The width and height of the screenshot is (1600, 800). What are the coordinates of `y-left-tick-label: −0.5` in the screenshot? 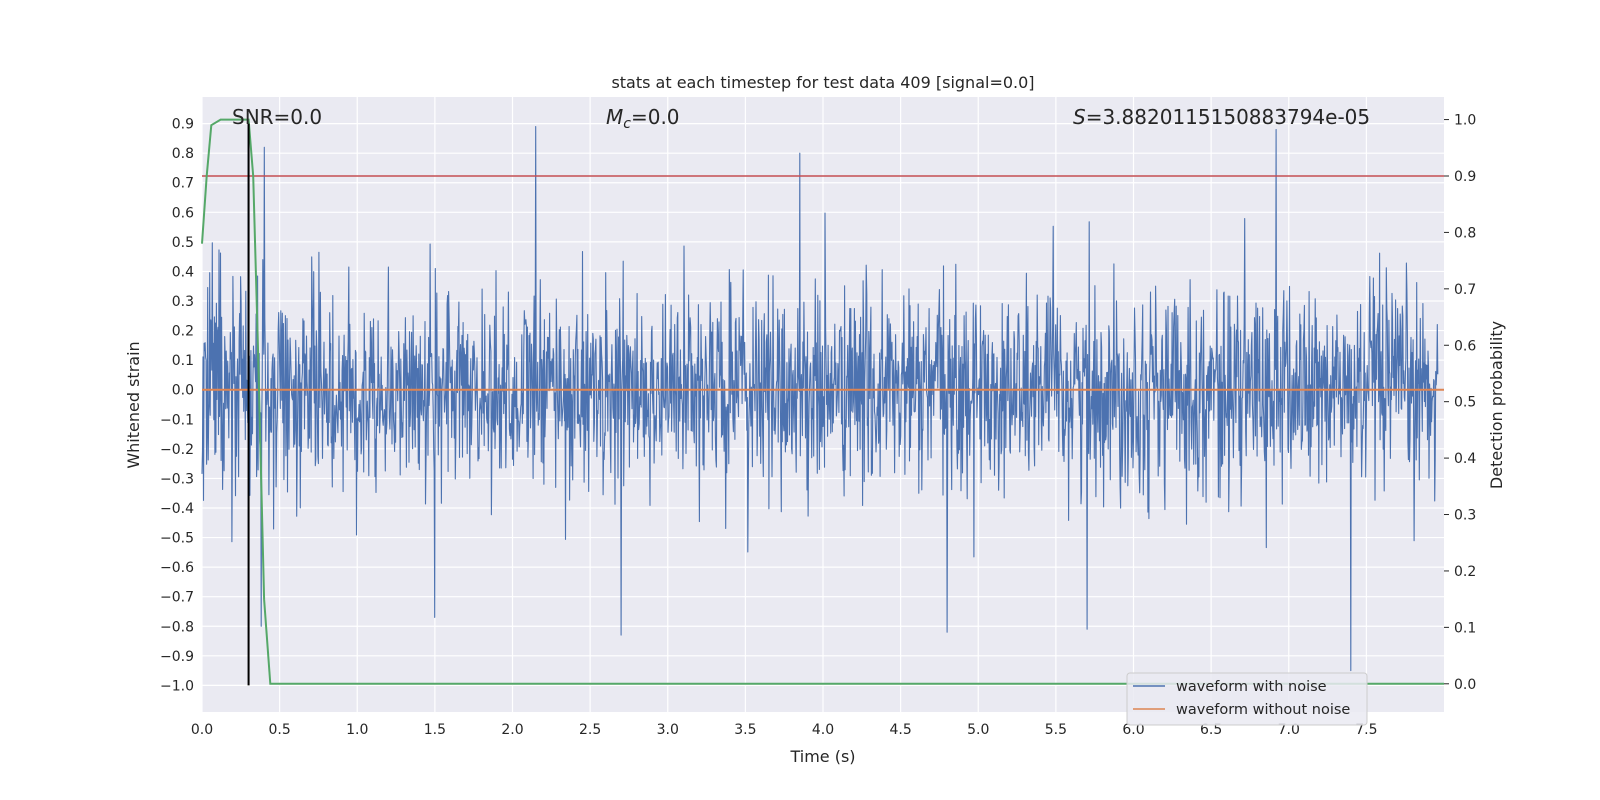 It's located at (177, 539).